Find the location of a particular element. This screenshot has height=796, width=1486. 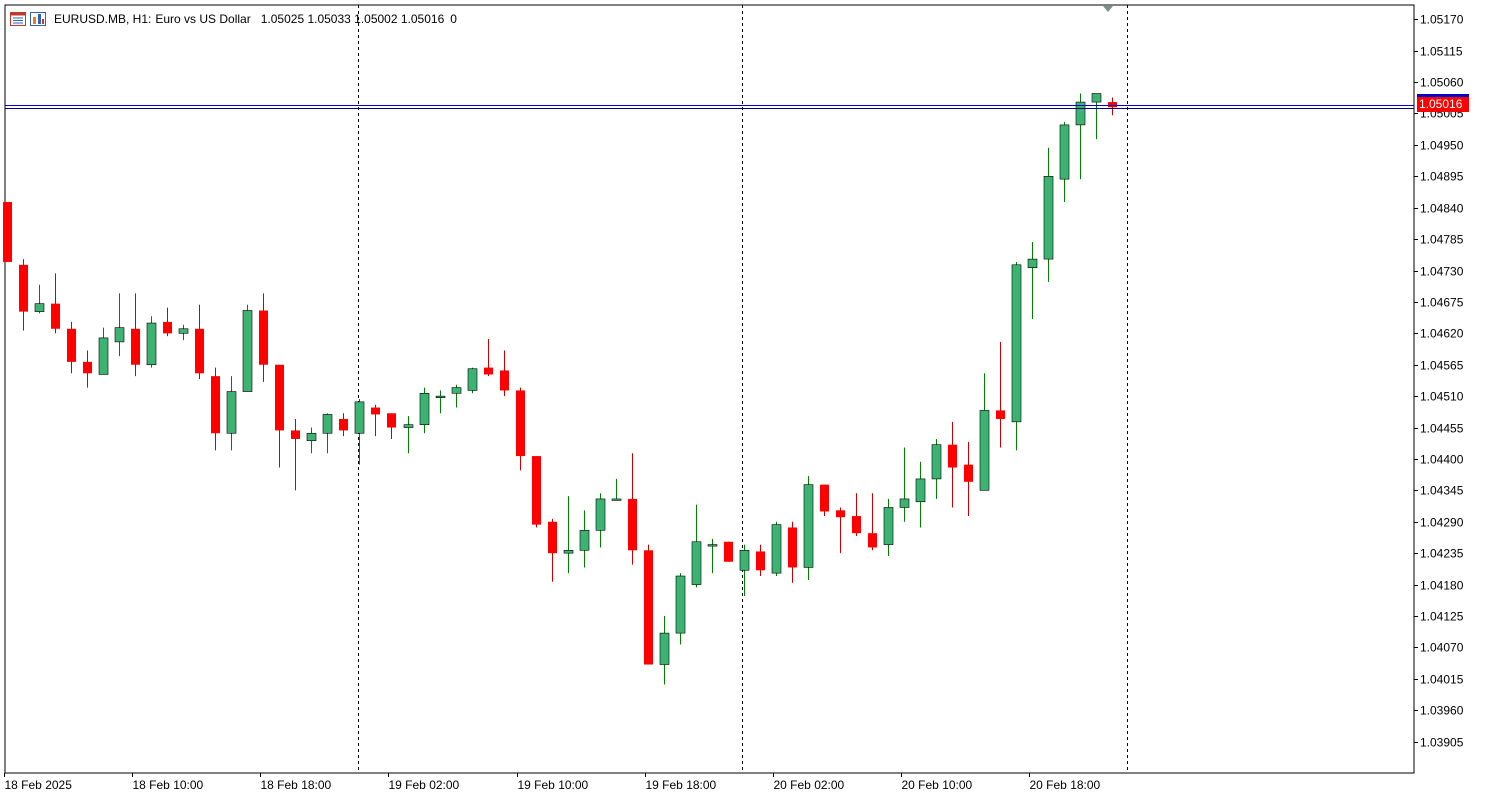

chart-shift-marker-icon is located at coordinates (1108, 9).